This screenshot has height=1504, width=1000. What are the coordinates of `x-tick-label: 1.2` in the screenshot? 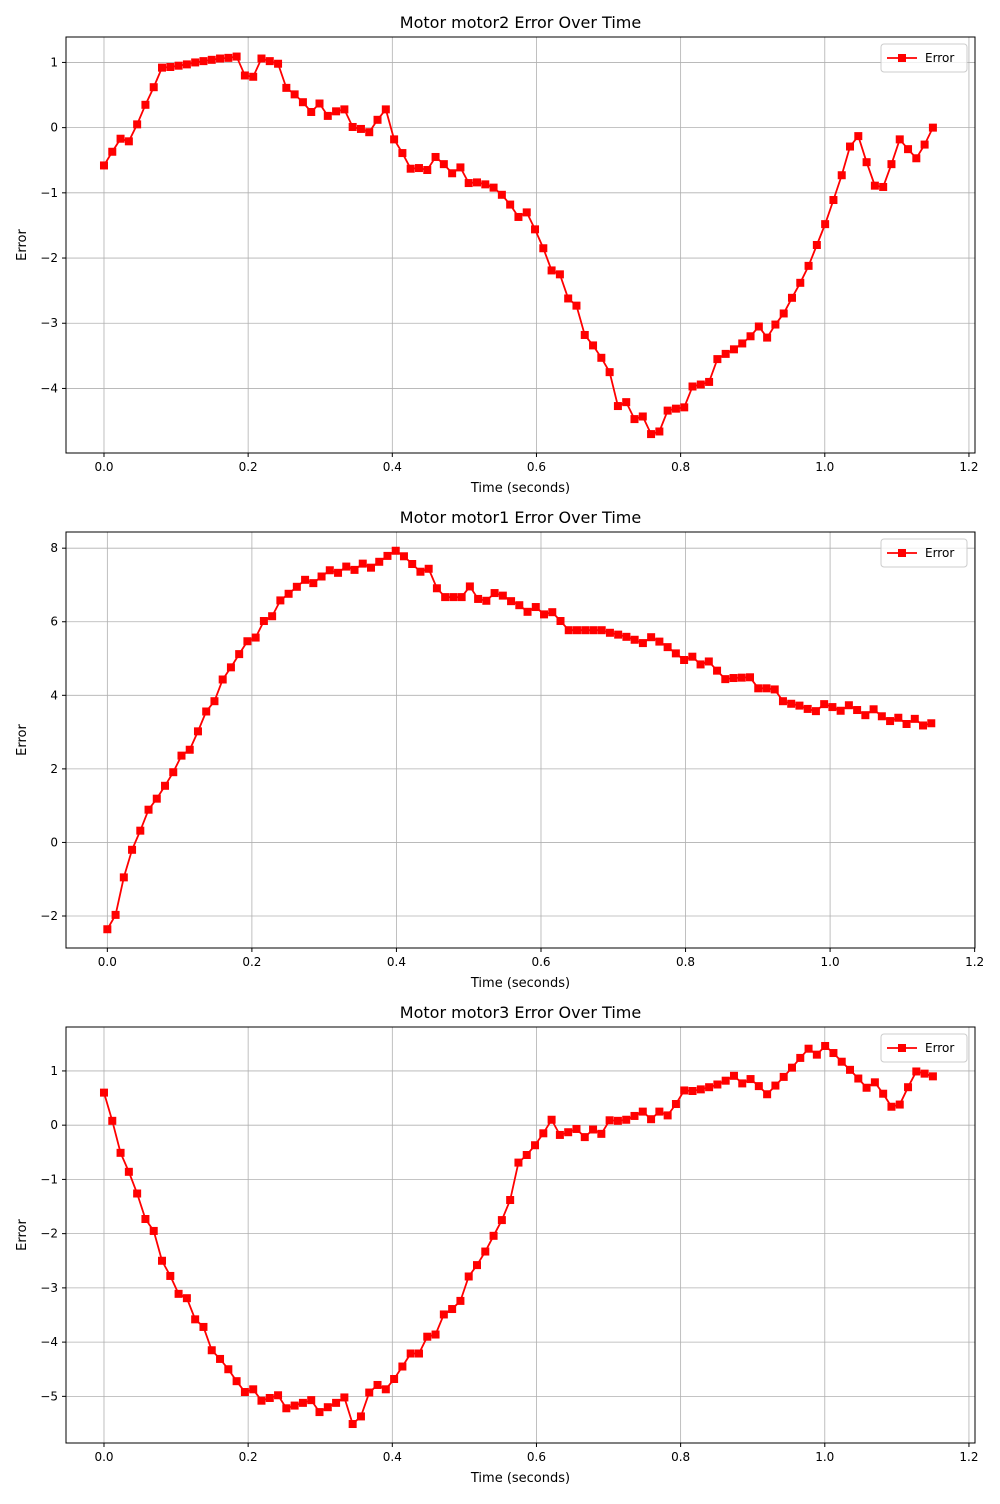 It's located at (974, 962).